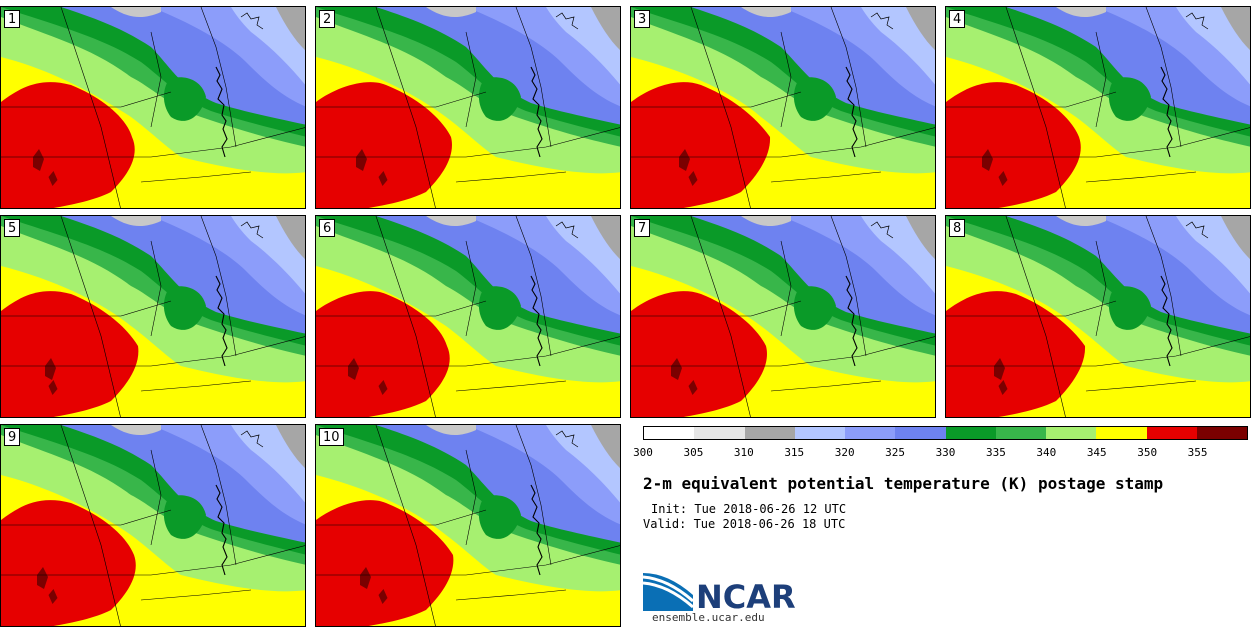  I want to click on valid-time: Valid: Tue 2018-06-26 18 UTC, so click(744, 524).